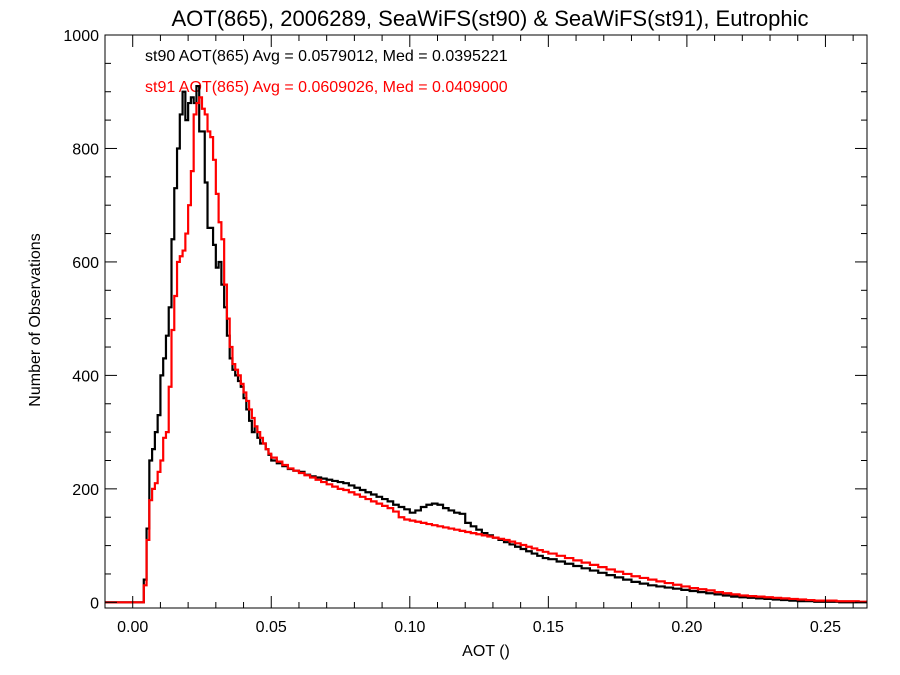 The width and height of the screenshot is (900, 675). I want to click on x-tick-label: 0.10, so click(409, 627).